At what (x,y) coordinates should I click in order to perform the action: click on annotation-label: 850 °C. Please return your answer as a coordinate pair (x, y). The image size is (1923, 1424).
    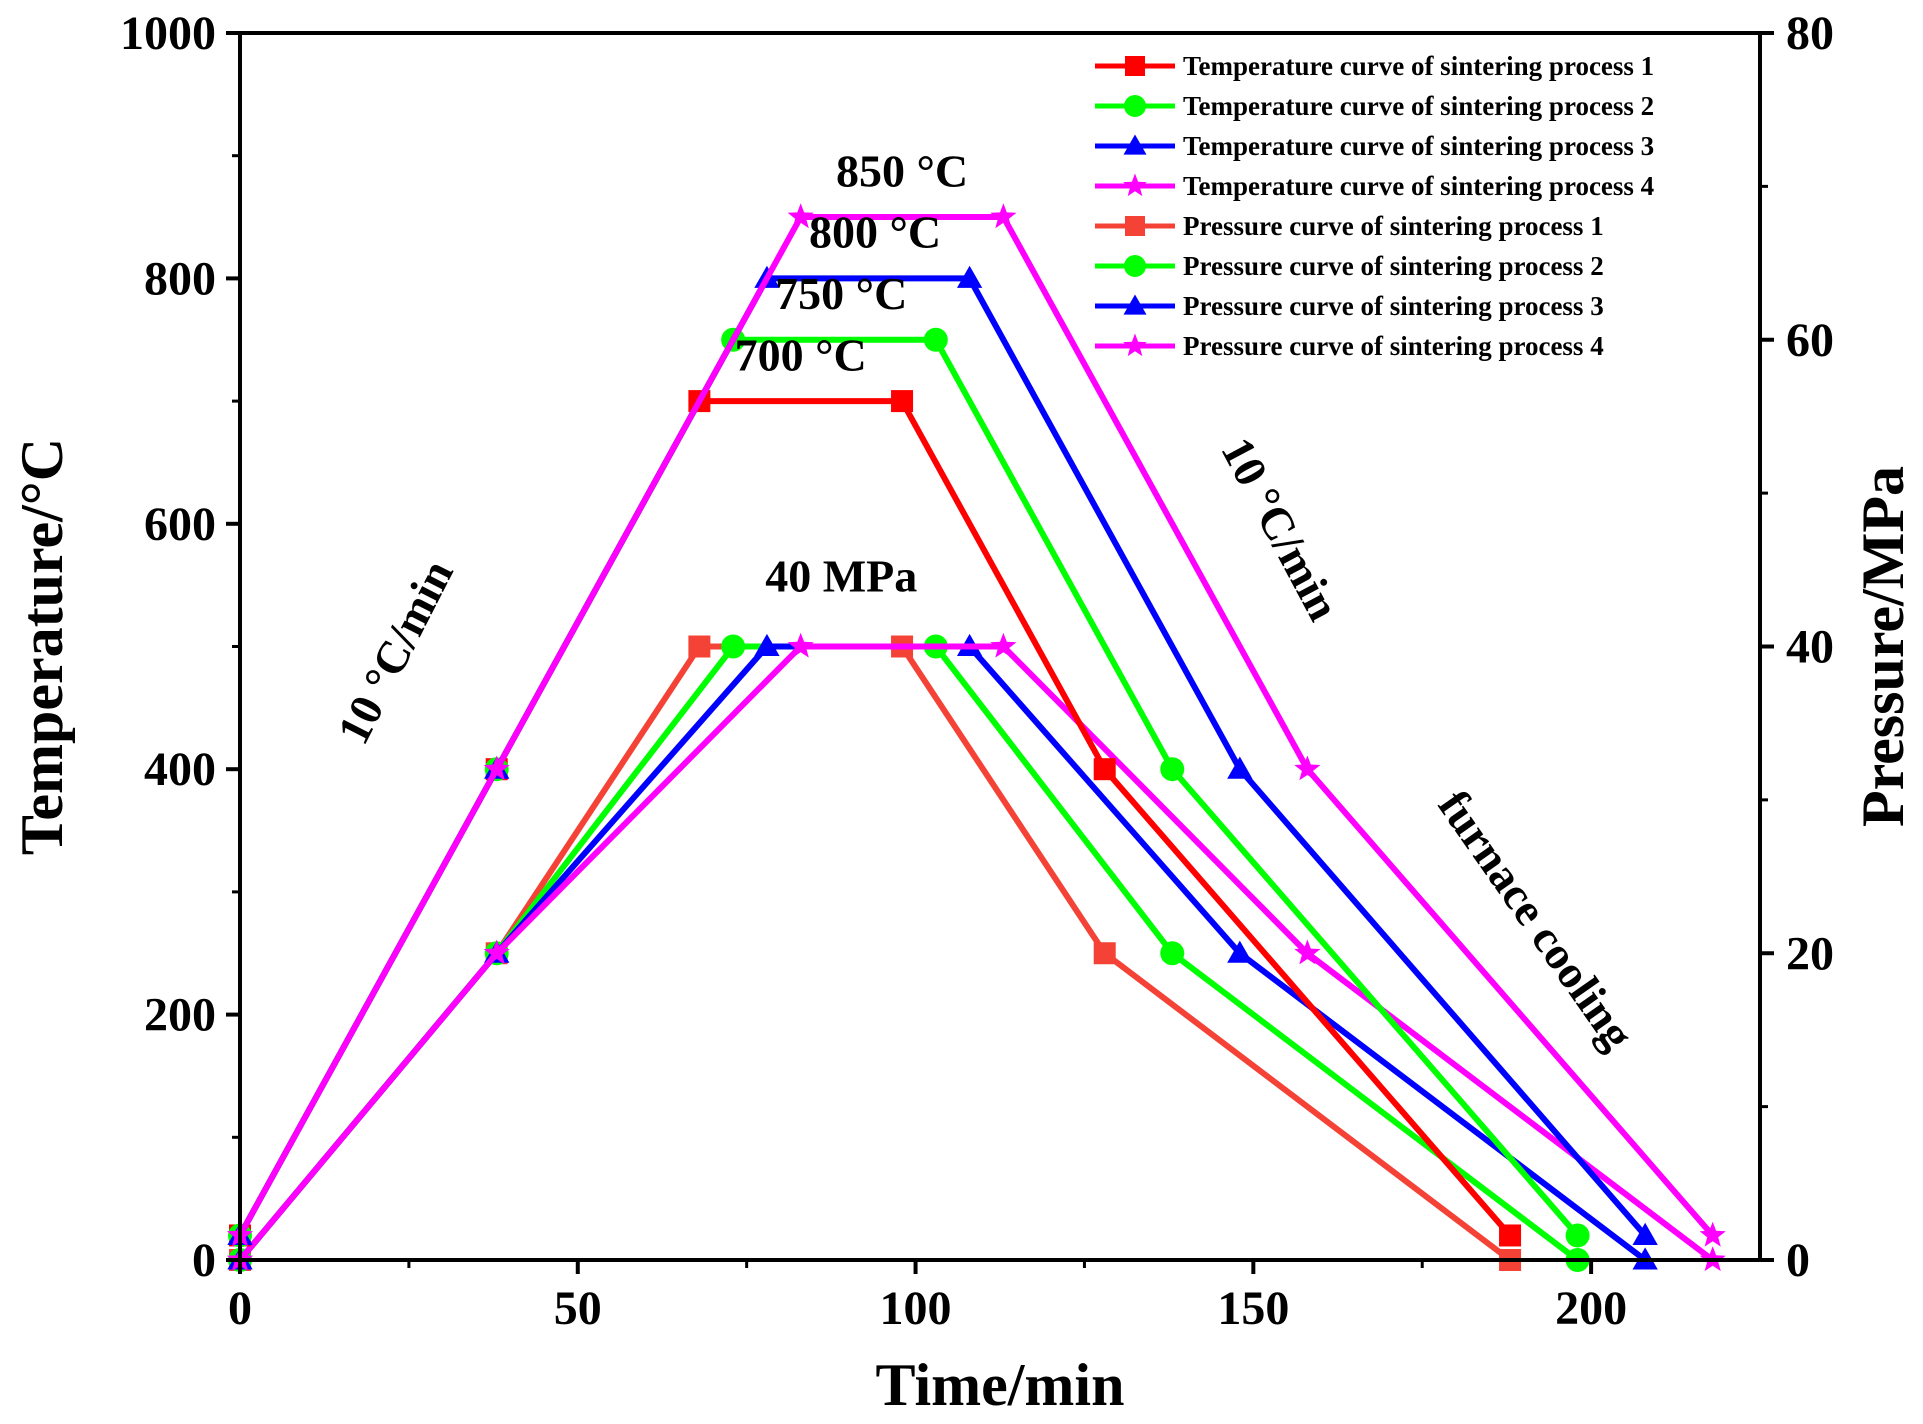
    Looking at the image, I should click on (902, 170).